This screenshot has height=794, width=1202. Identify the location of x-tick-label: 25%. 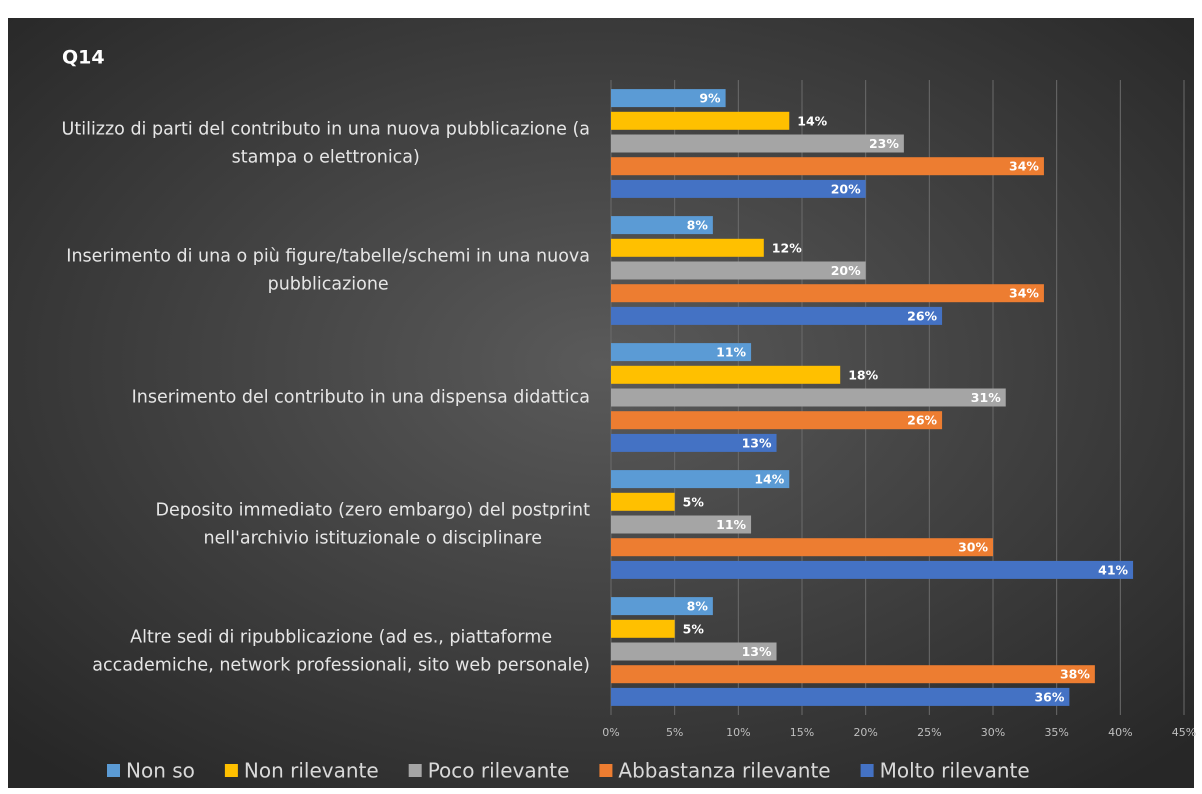
(929, 732).